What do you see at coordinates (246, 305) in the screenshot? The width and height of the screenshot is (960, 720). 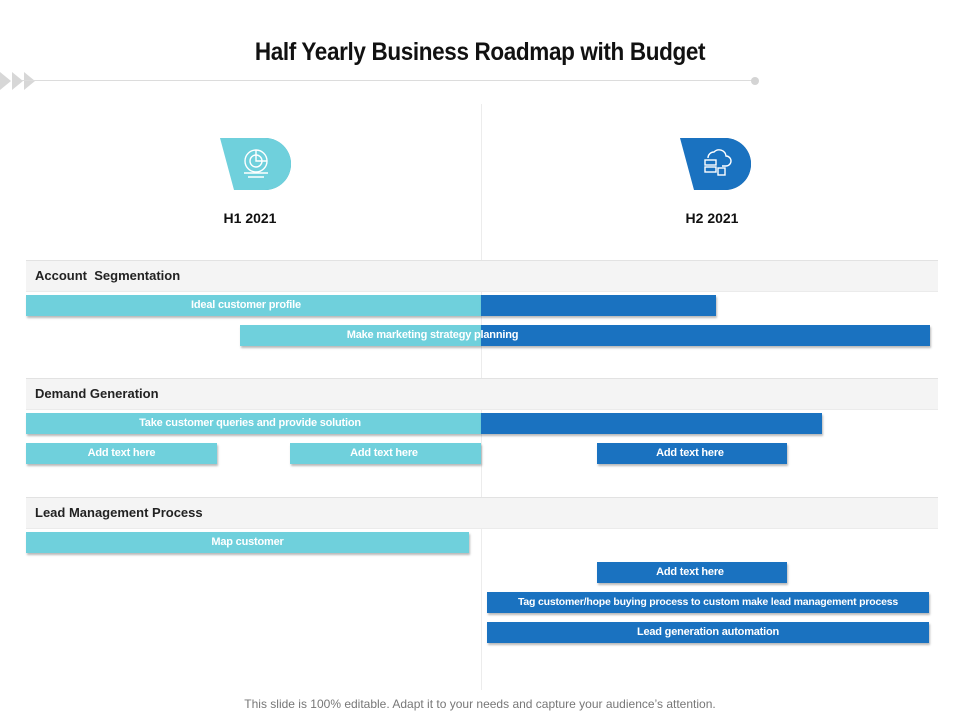 I see `bar-label: Ideal customer profile` at bounding box center [246, 305].